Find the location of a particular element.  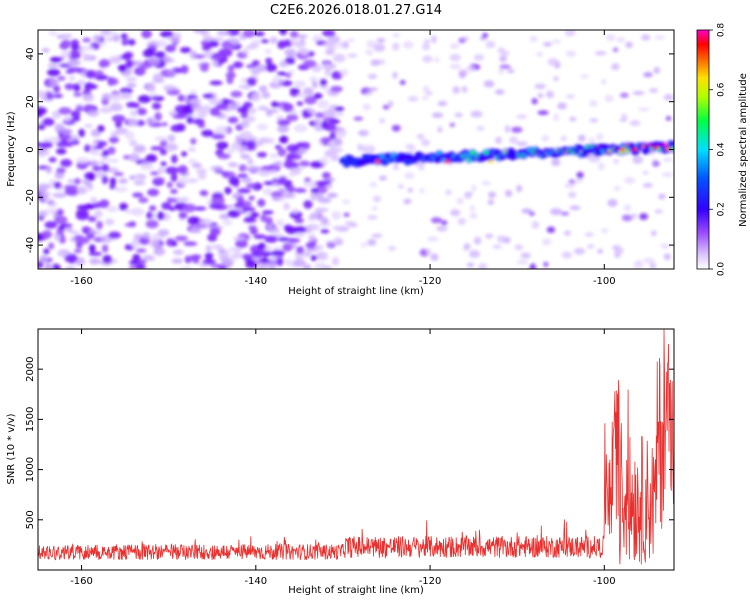

spectrogram-xtick-label: -120 is located at coordinates (430, 281).